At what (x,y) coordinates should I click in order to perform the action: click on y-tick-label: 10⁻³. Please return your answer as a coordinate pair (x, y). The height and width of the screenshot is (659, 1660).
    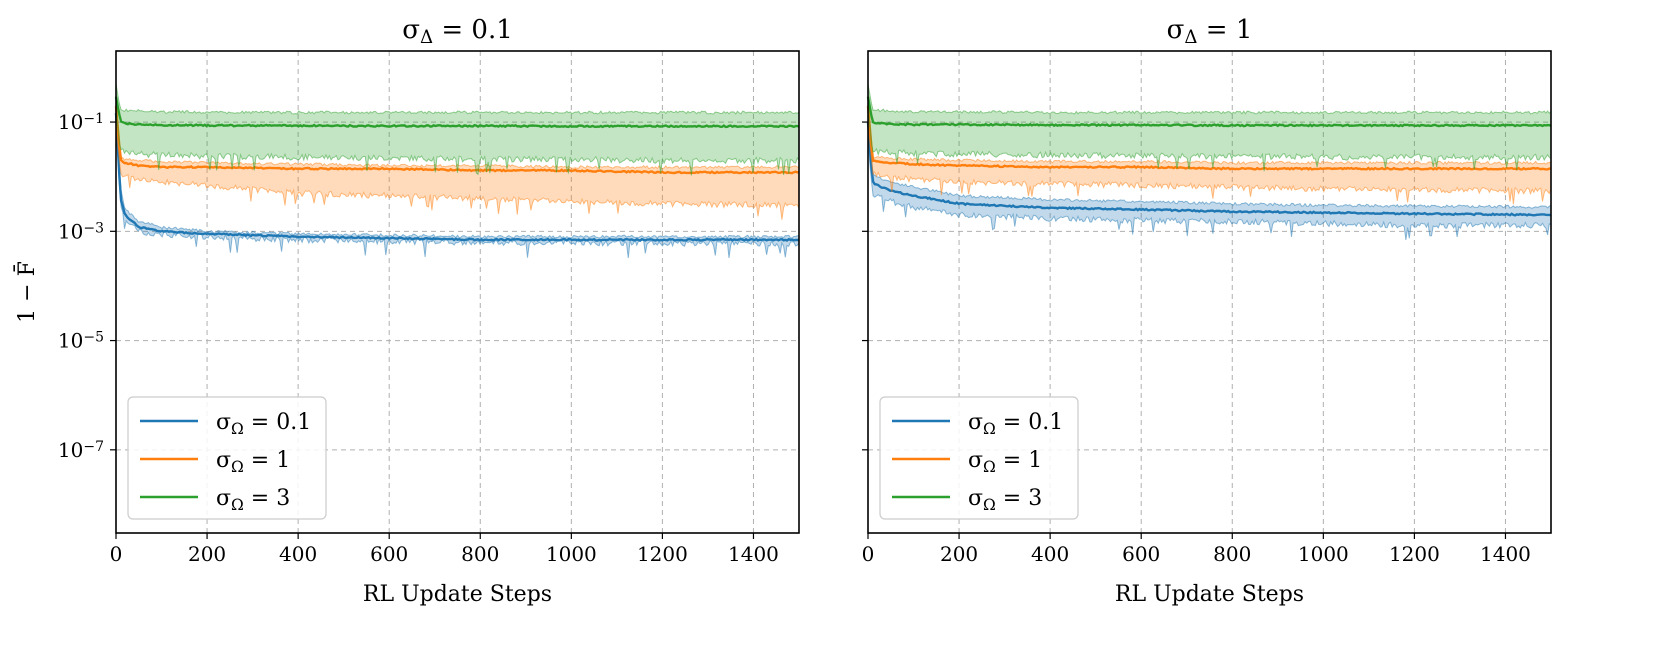
    Looking at the image, I should click on (81, 231).